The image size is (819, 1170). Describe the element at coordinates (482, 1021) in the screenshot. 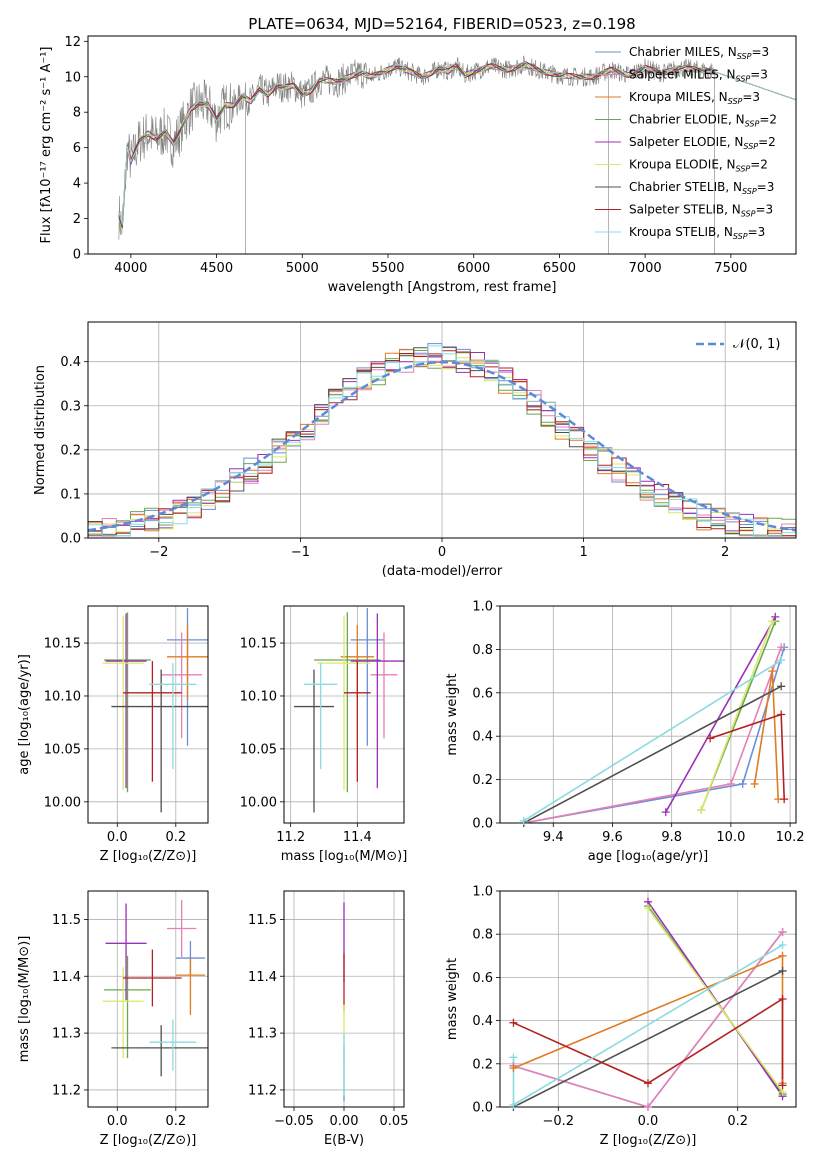

I see `weight-vs-Z-ytick-label: 0.4` at that location.